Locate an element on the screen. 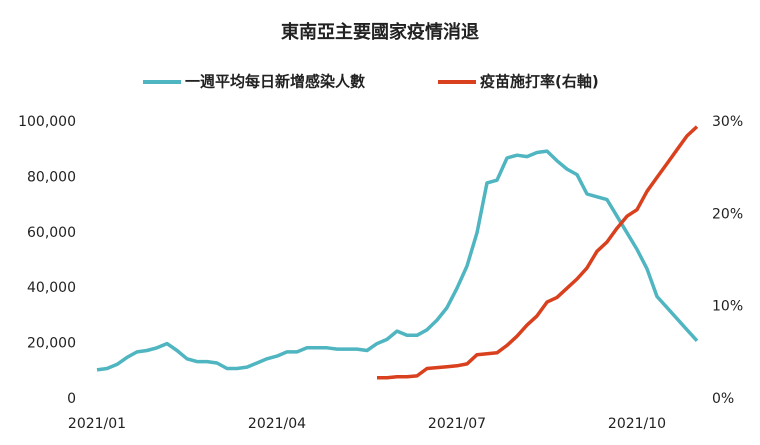  legend-label: 疫苗施打率(右軸) is located at coordinates (539, 82).